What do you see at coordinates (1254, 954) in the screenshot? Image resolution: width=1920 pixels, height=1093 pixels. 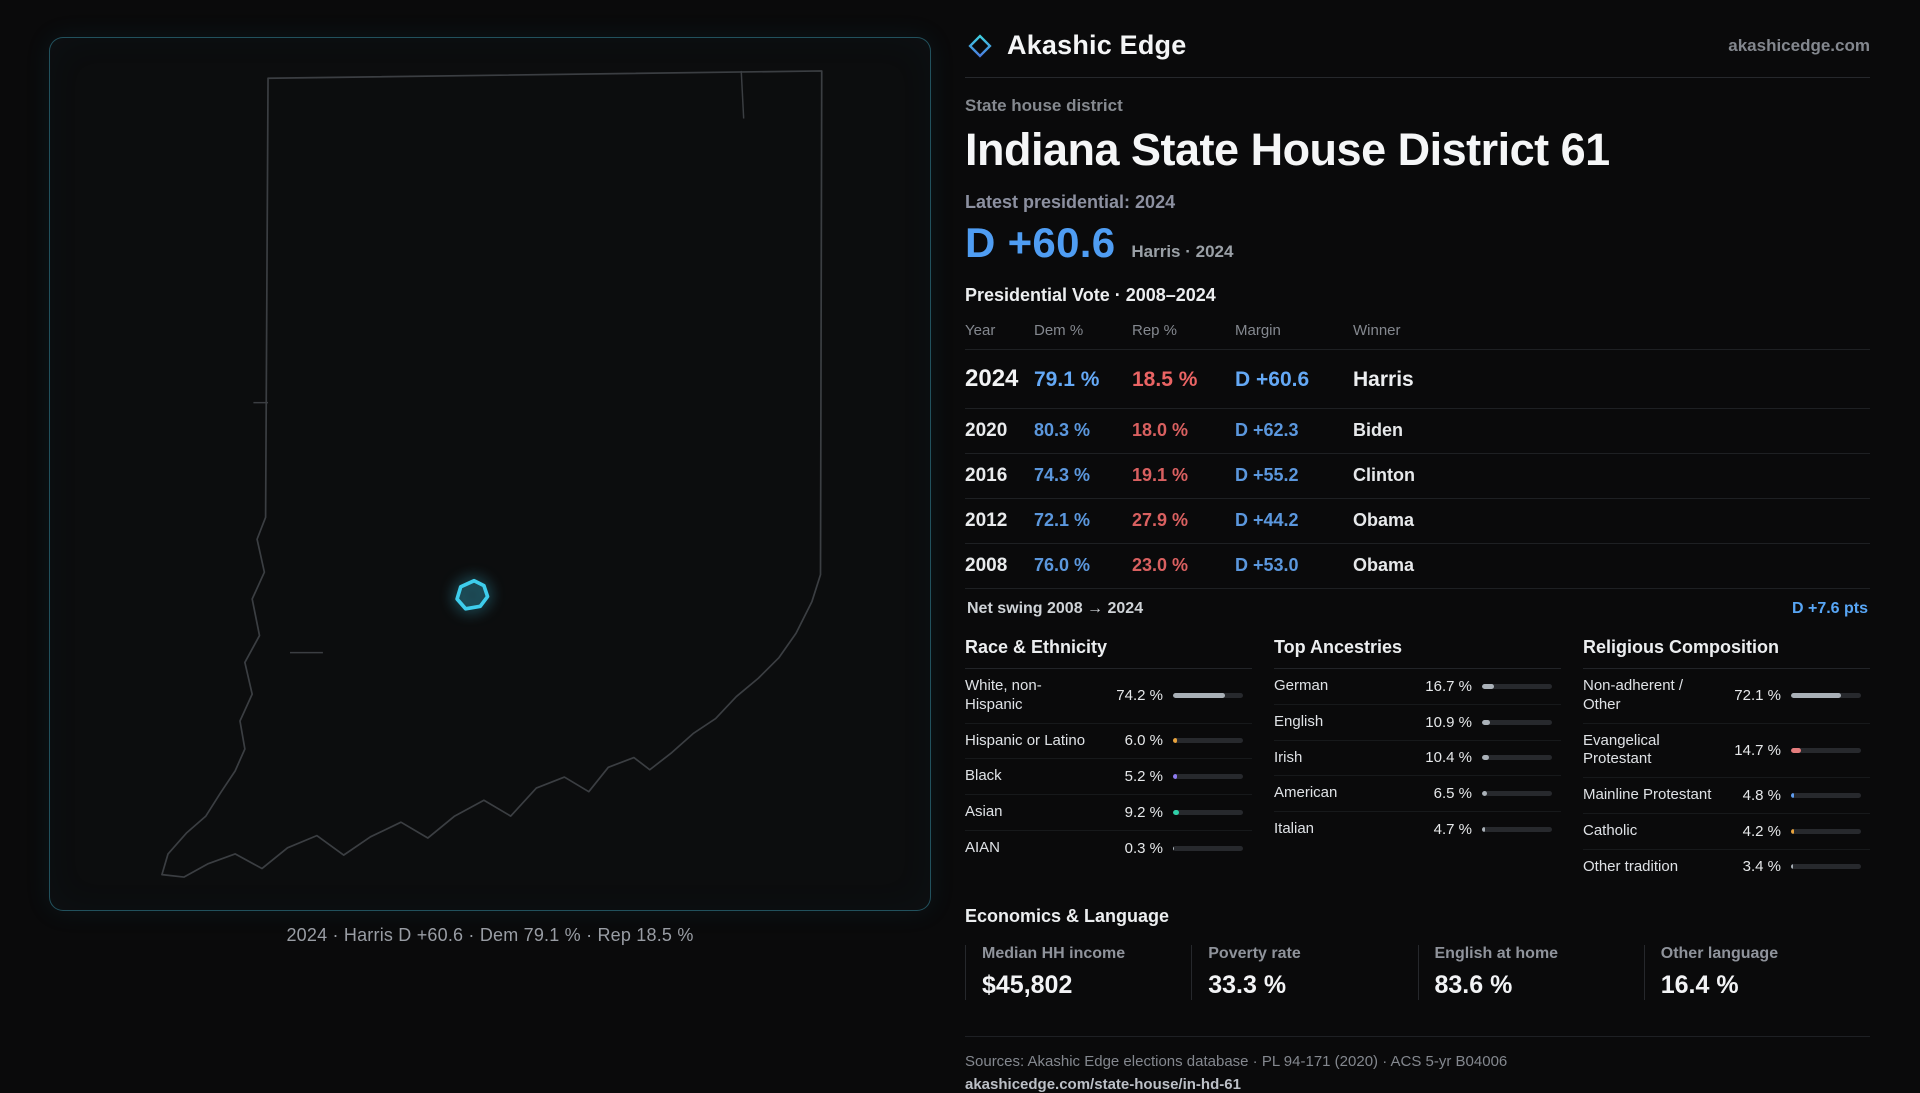 I see `stat-label: Poverty rate` at bounding box center [1254, 954].